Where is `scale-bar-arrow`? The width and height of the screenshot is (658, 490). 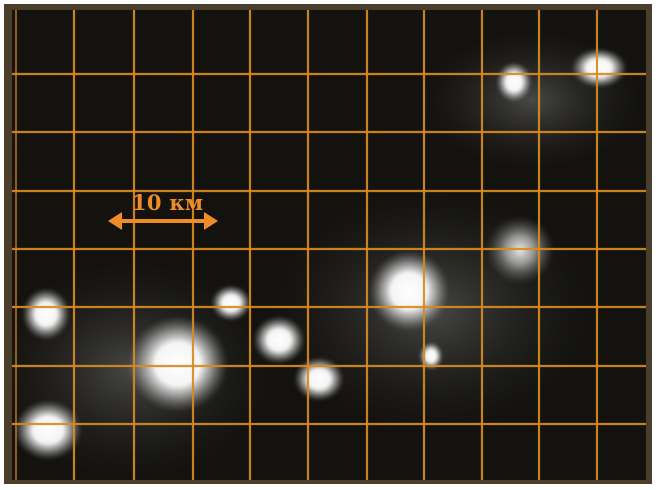
scale-bar-arrow is located at coordinates (163, 221).